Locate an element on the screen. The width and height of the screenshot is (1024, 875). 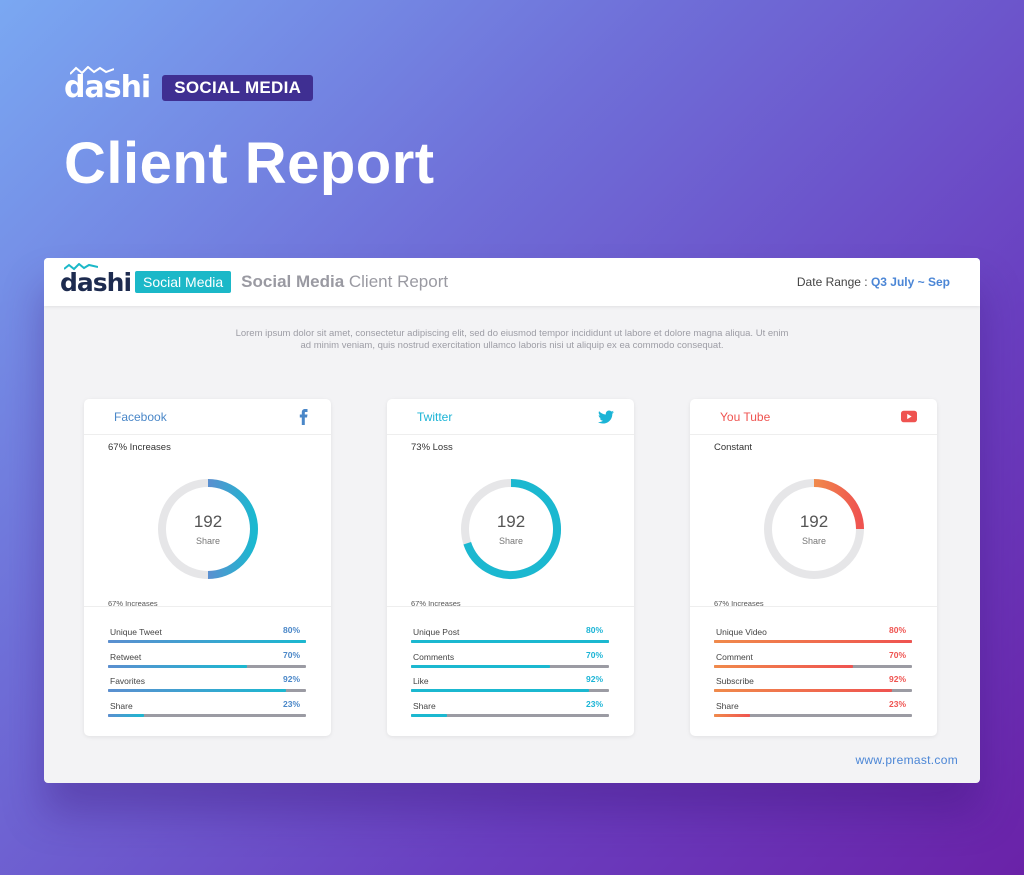
card-header: Facebook is located at coordinates (207, 417).